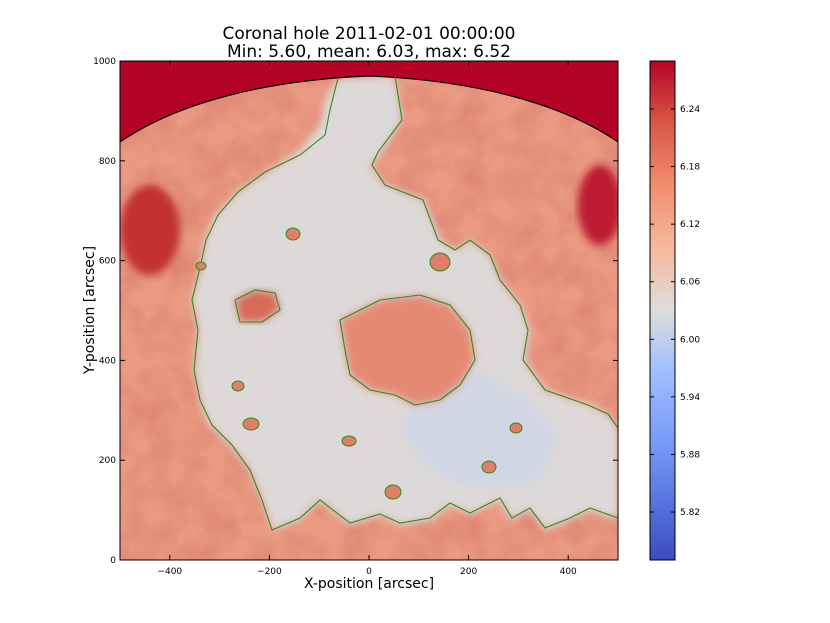 This screenshot has width=830, height=623. I want to click on colorbar-tick-label: 6.00, so click(690, 340).